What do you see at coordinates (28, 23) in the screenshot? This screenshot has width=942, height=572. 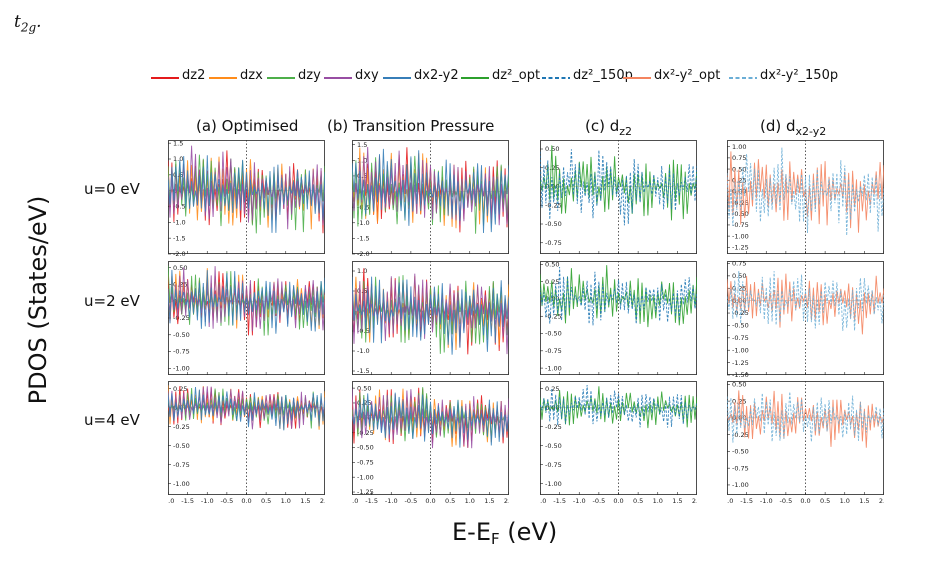 I see `lead-text: t2g.` at bounding box center [28, 23].